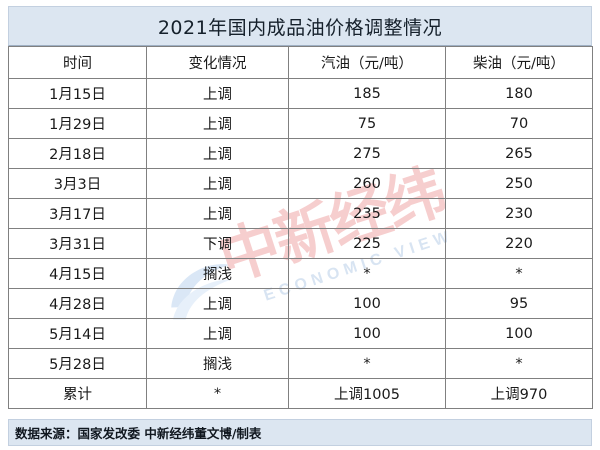 This screenshot has width=600, height=450. I want to click on column-header-time: 时间, so click(77, 62).